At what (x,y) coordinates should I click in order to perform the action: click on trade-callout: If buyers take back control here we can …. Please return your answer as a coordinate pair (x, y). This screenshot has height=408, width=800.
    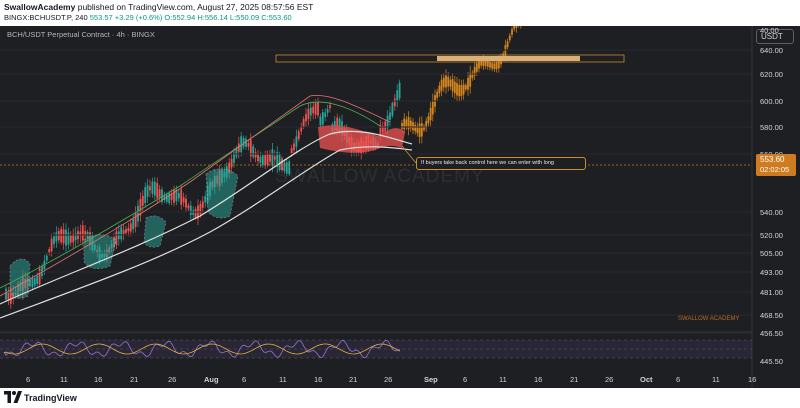
    Looking at the image, I should click on (501, 163).